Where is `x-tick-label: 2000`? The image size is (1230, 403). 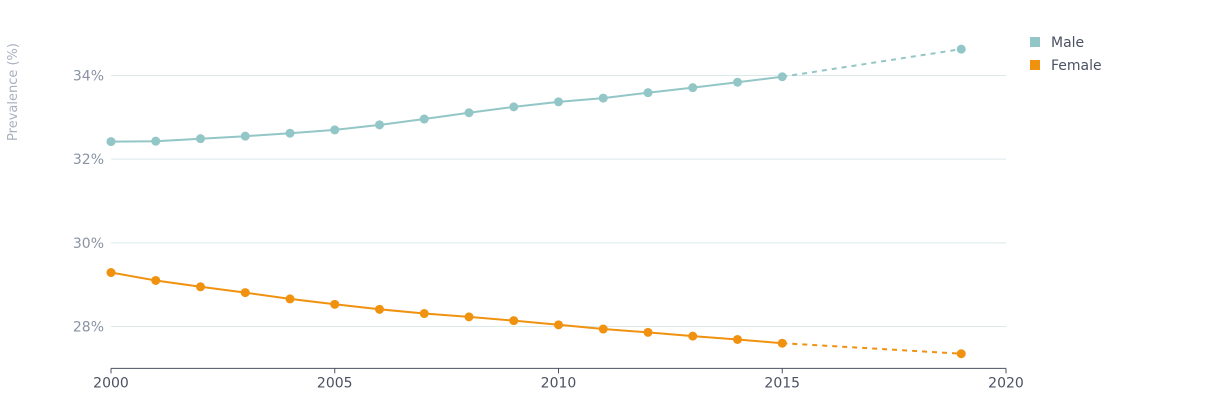
x-tick-label: 2000 is located at coordinates (111, 383).